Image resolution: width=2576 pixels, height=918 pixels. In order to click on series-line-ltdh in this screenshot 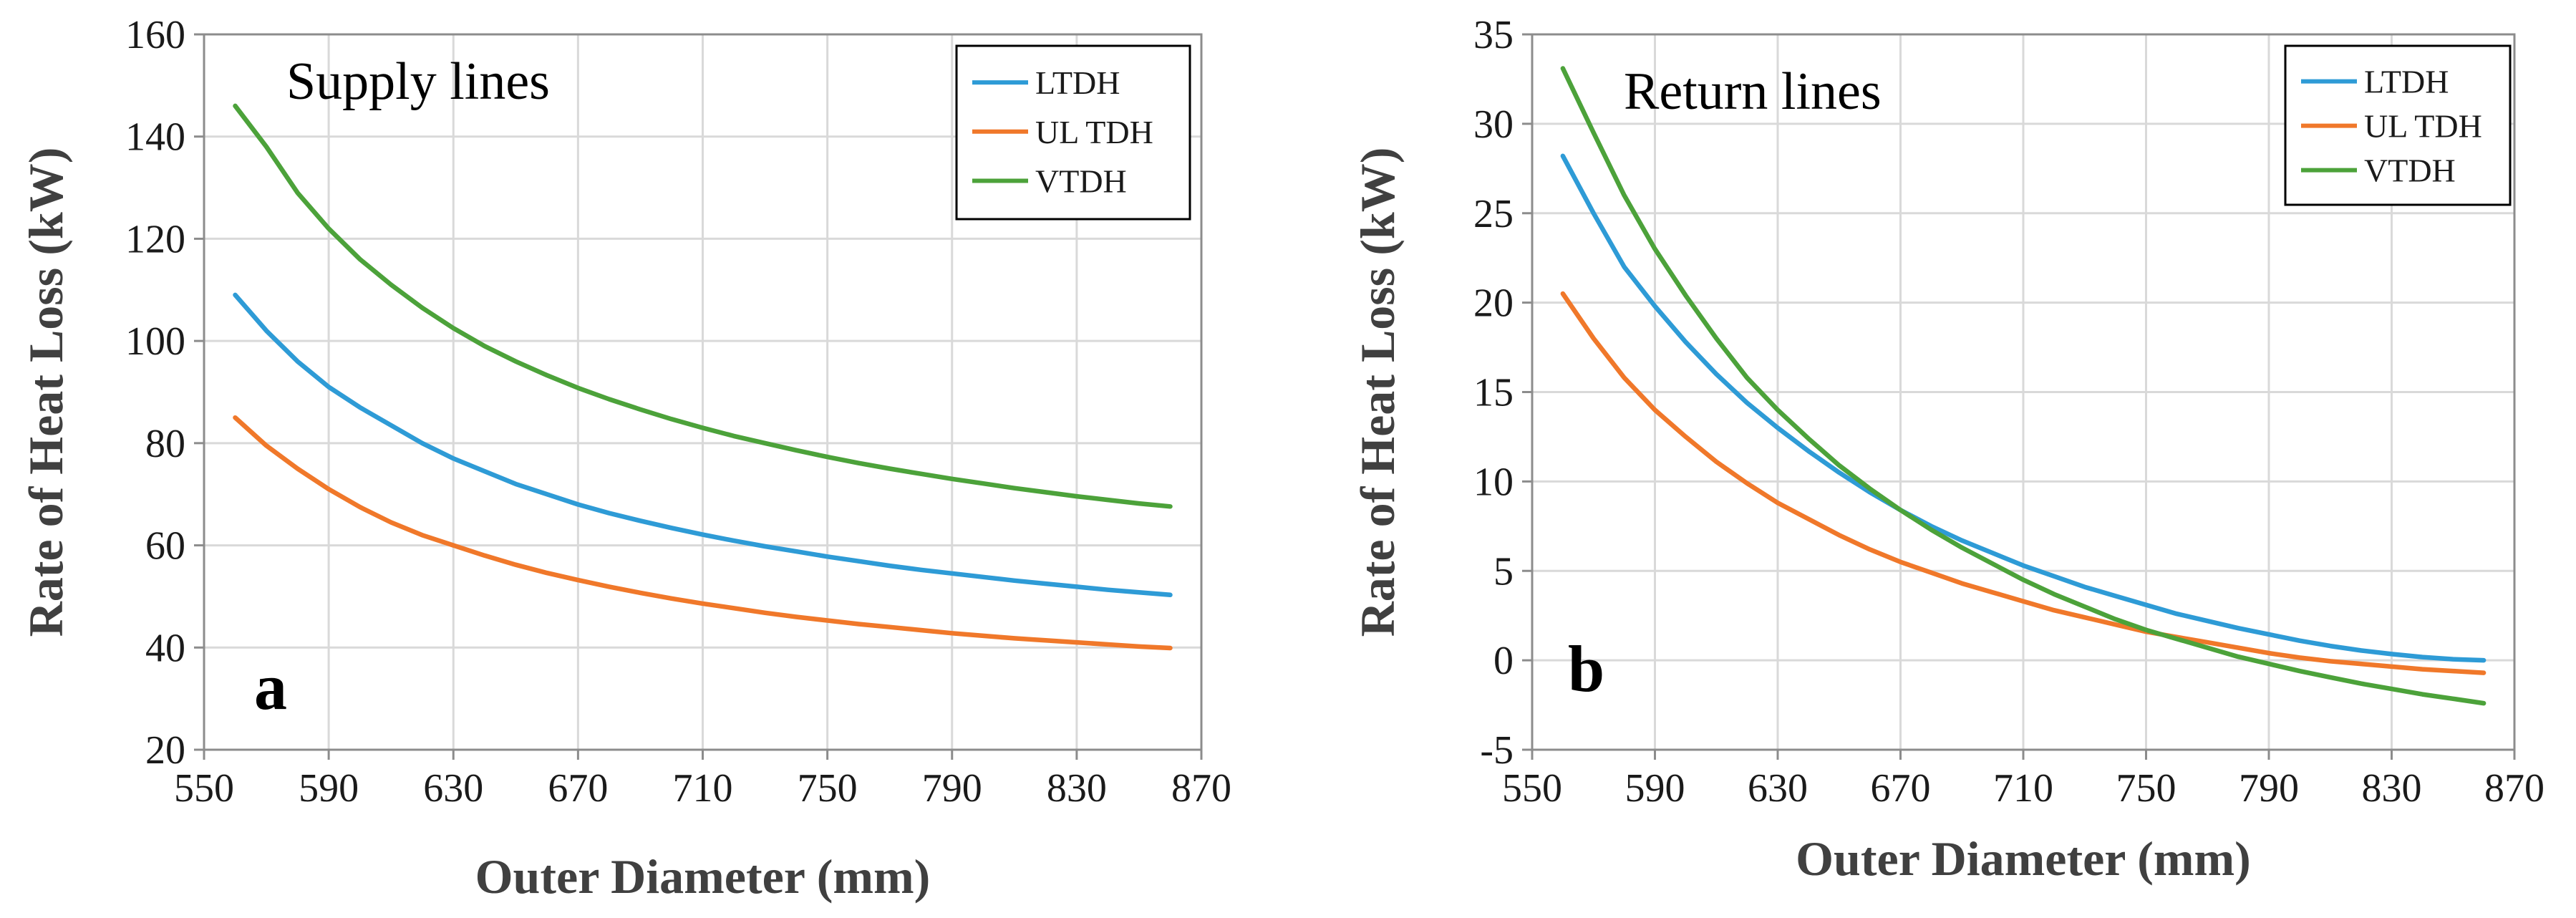, I will do `click(703, 445)`.